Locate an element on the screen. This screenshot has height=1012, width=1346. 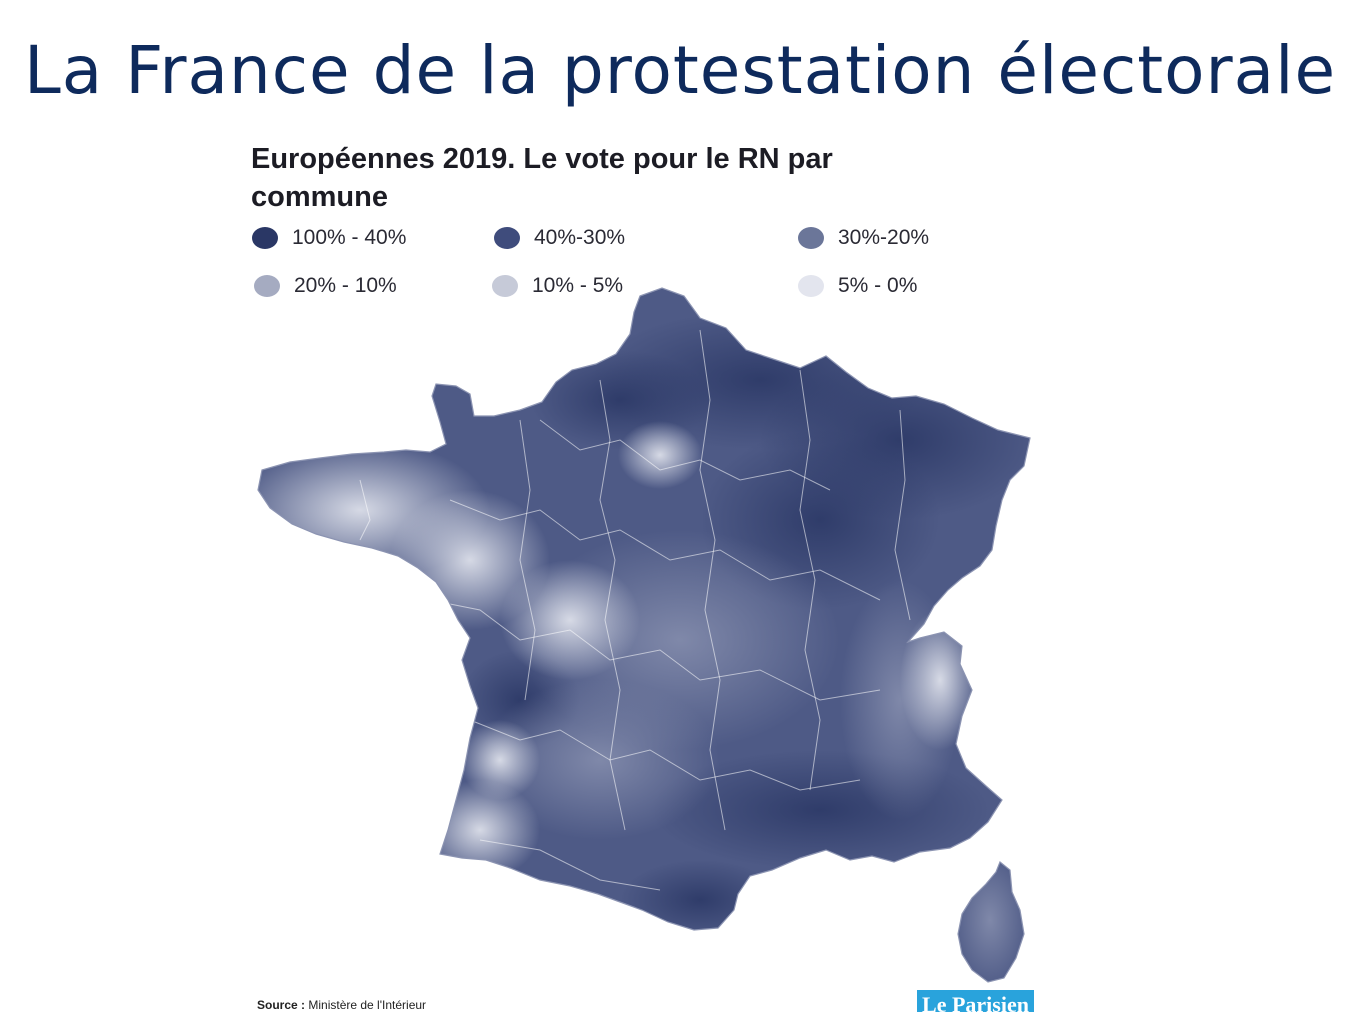
source-note: Source : Ministère de l'Intérieur is located at coordinates (341, 1005).